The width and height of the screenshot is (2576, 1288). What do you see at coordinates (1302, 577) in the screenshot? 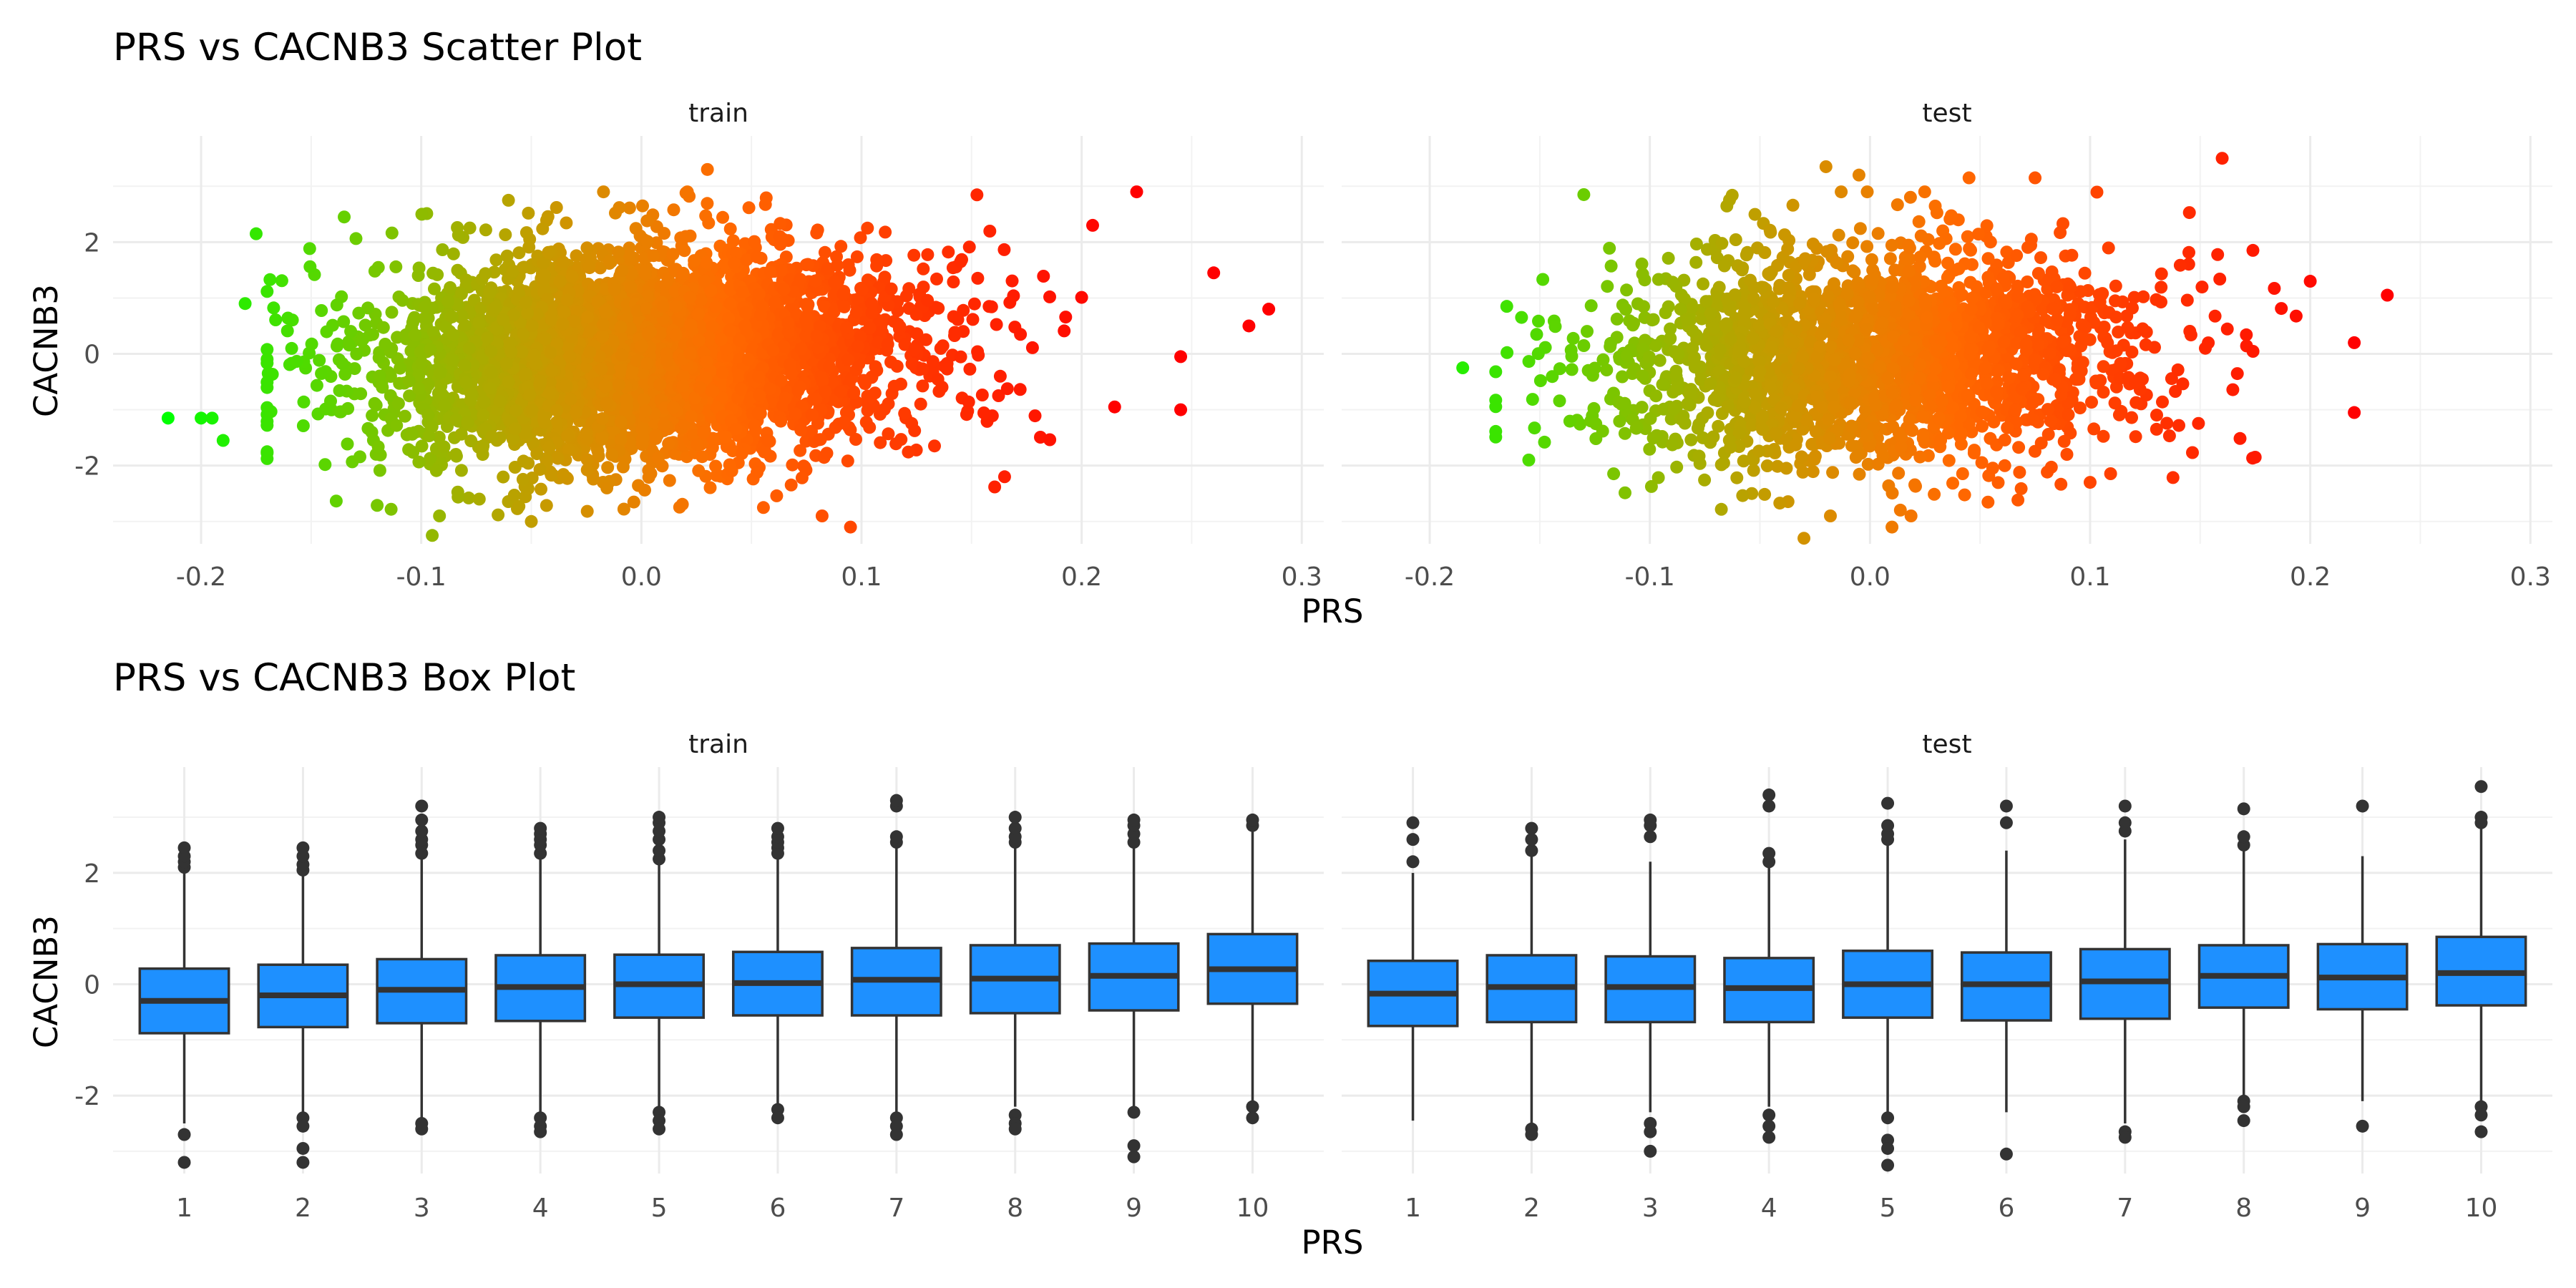
I see `x-tick-label: 0.3` at bounding box center [1302, 577].